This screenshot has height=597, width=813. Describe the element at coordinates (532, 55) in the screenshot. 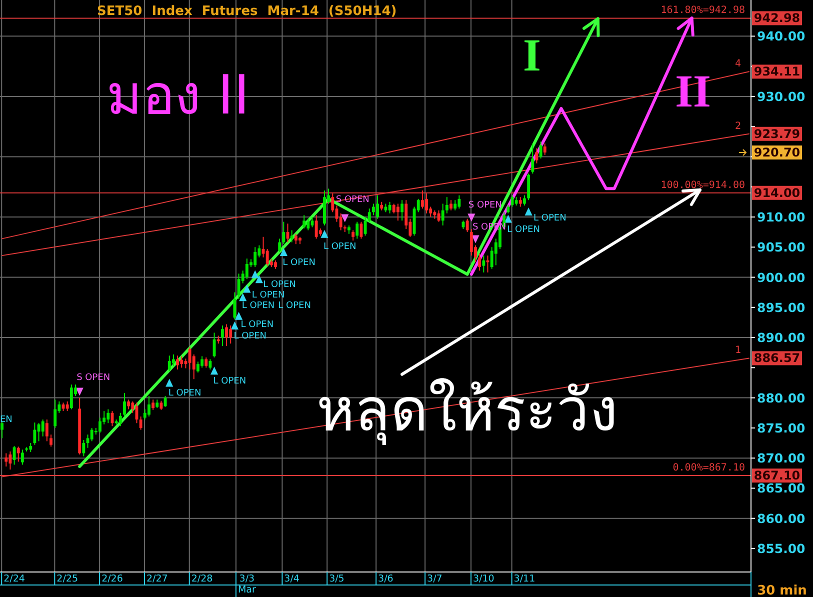

I see `note: I` at that location.